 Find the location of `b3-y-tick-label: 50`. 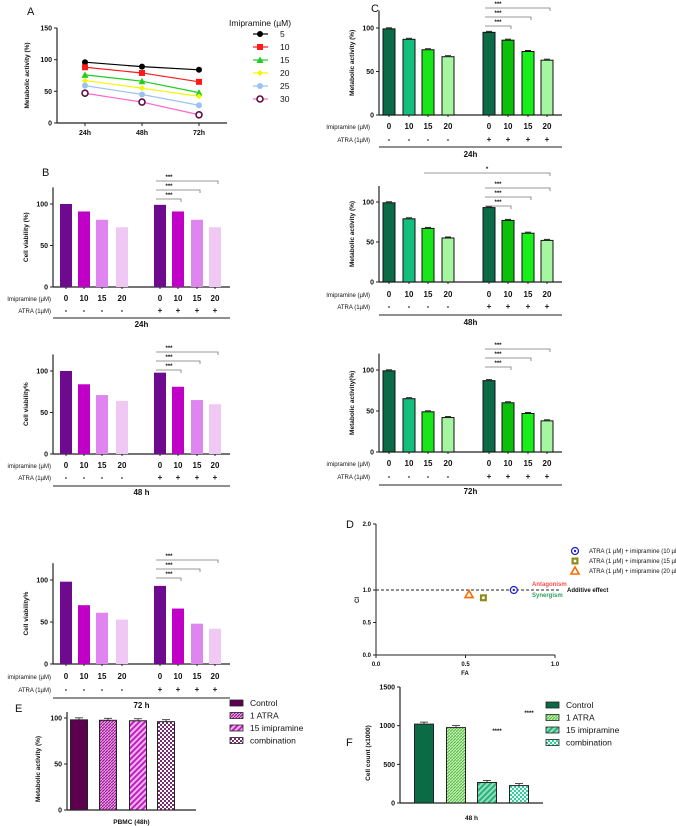

b3-y-tick-label: 50 is located at coordinates (44, 623).